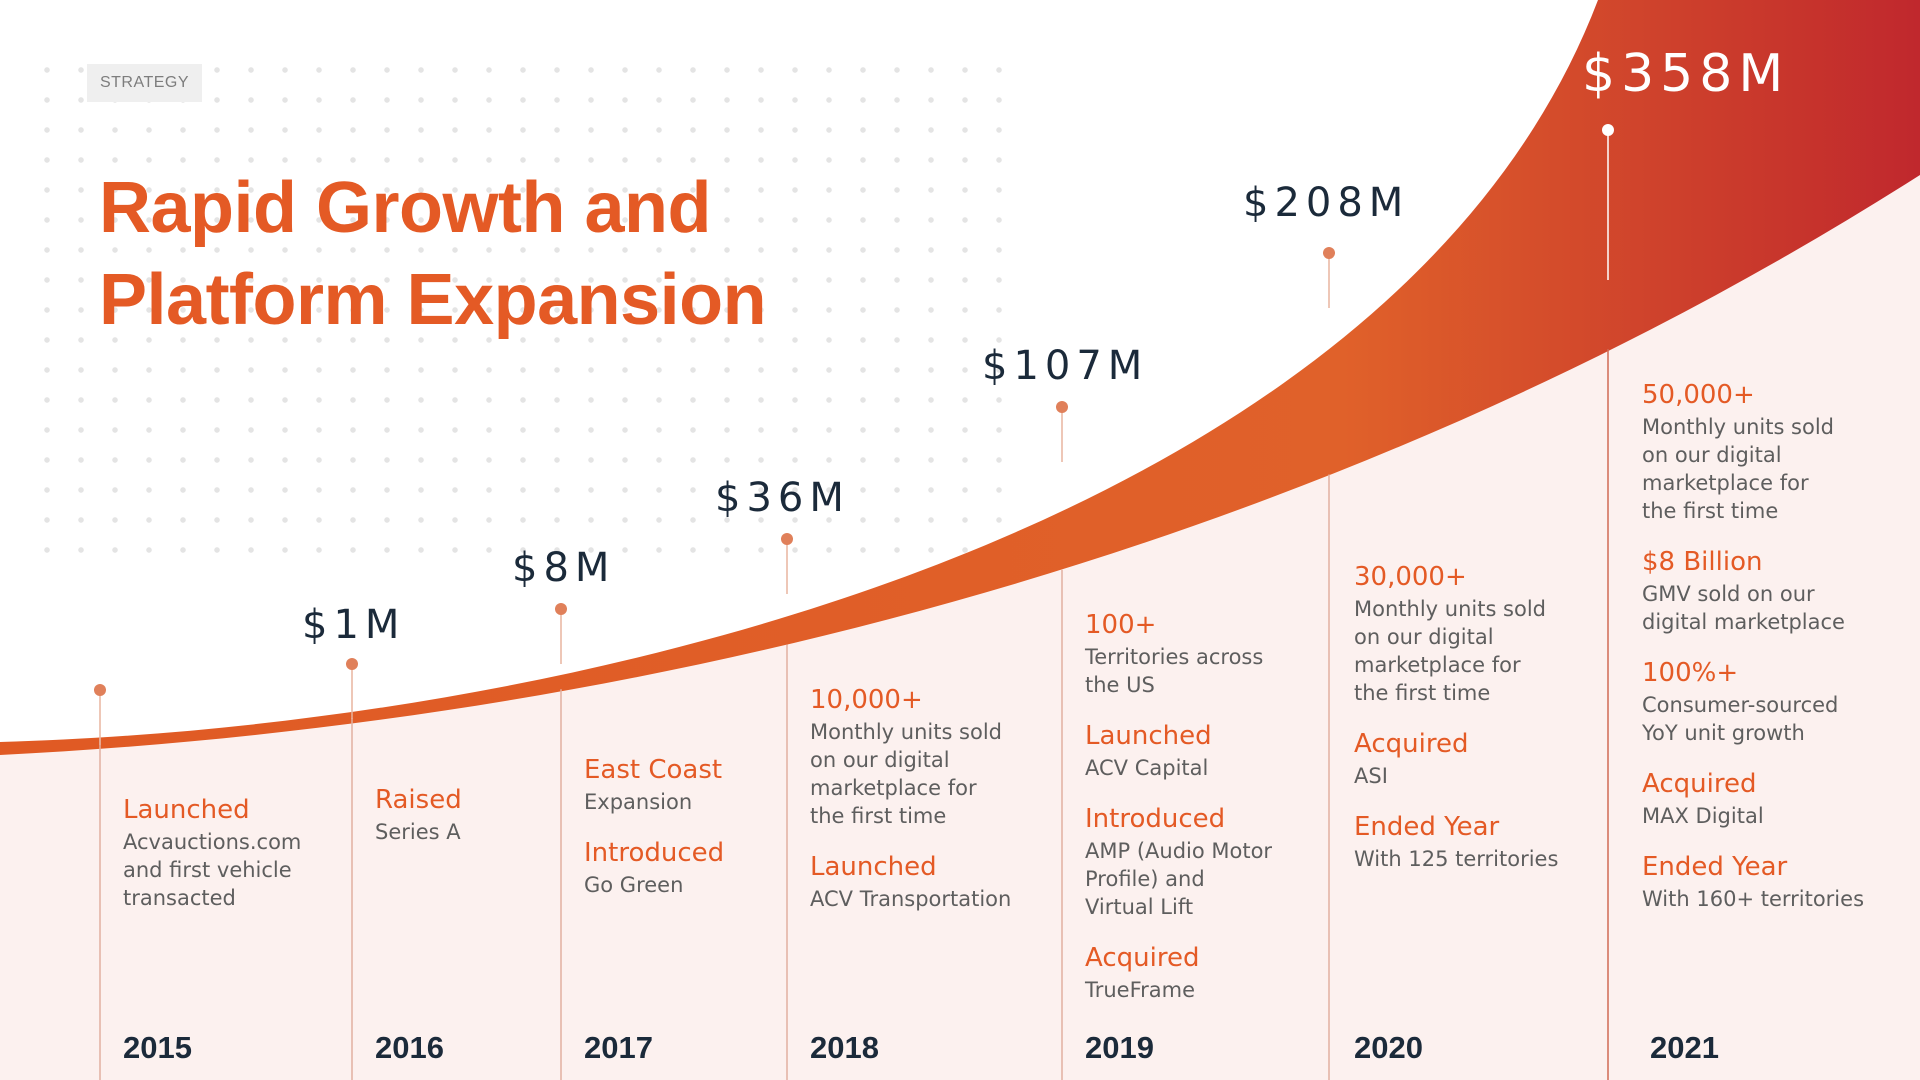 The width and height of the screenshot is (1920, 1080). Describe the element at coordinates (1686, 74) in the screenshot. I see `value-label: $358M` at that location.